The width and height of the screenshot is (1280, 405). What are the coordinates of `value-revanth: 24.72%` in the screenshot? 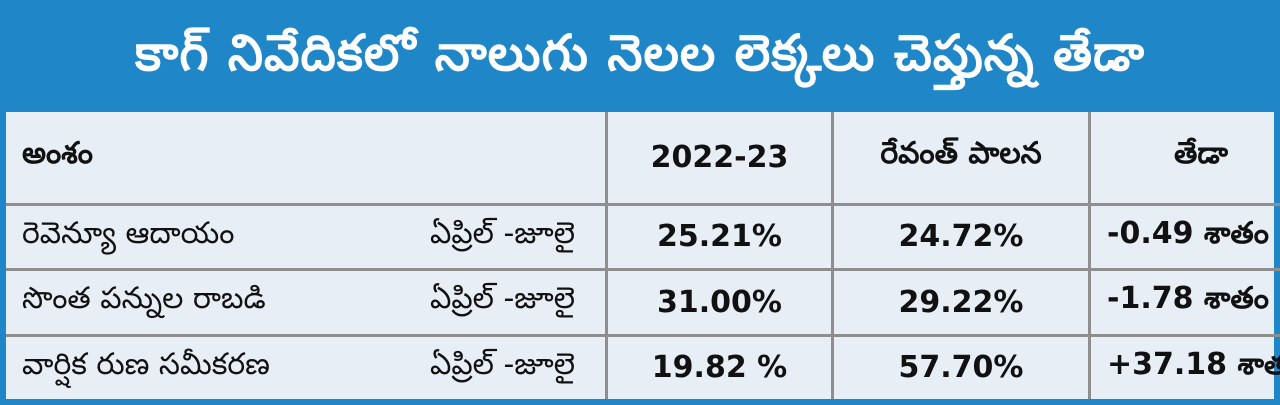 It's located at (961, 237).